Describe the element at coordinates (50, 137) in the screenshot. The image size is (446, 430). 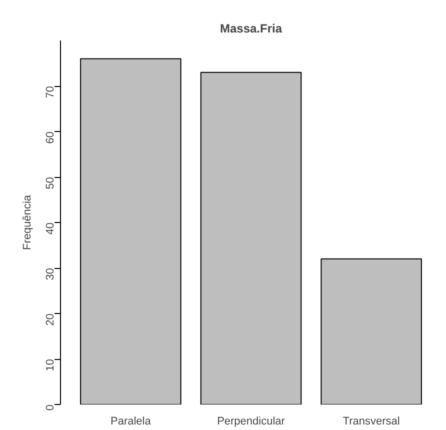
I see `y-tick-label: 60` at that location.